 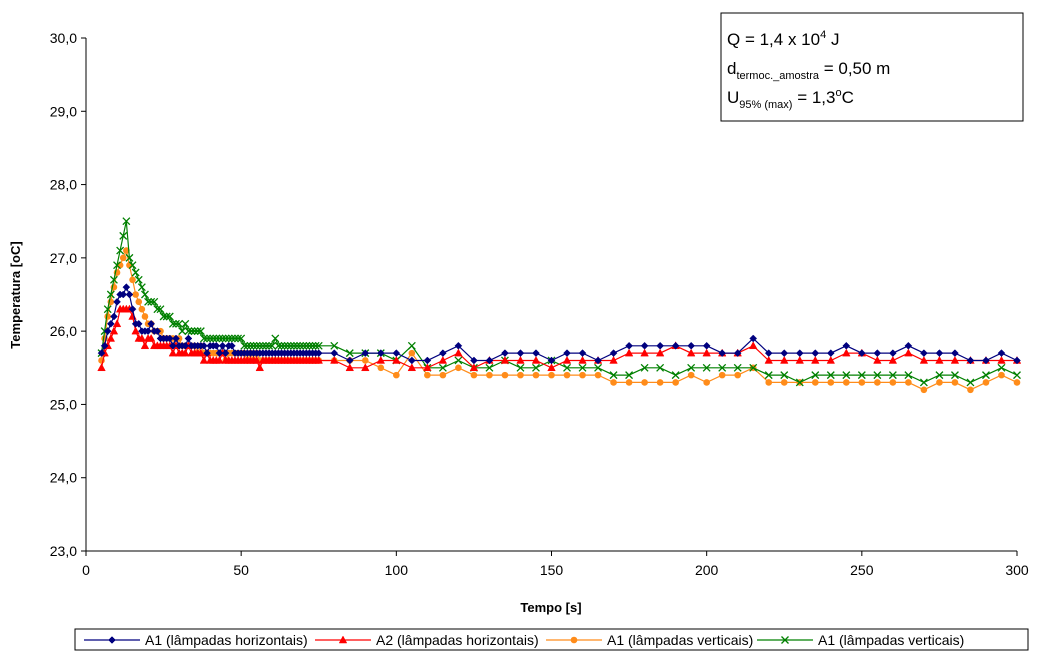 I want to click on x-axis: 0 50 100 150 200 250 300, so click(x=555, y=564).